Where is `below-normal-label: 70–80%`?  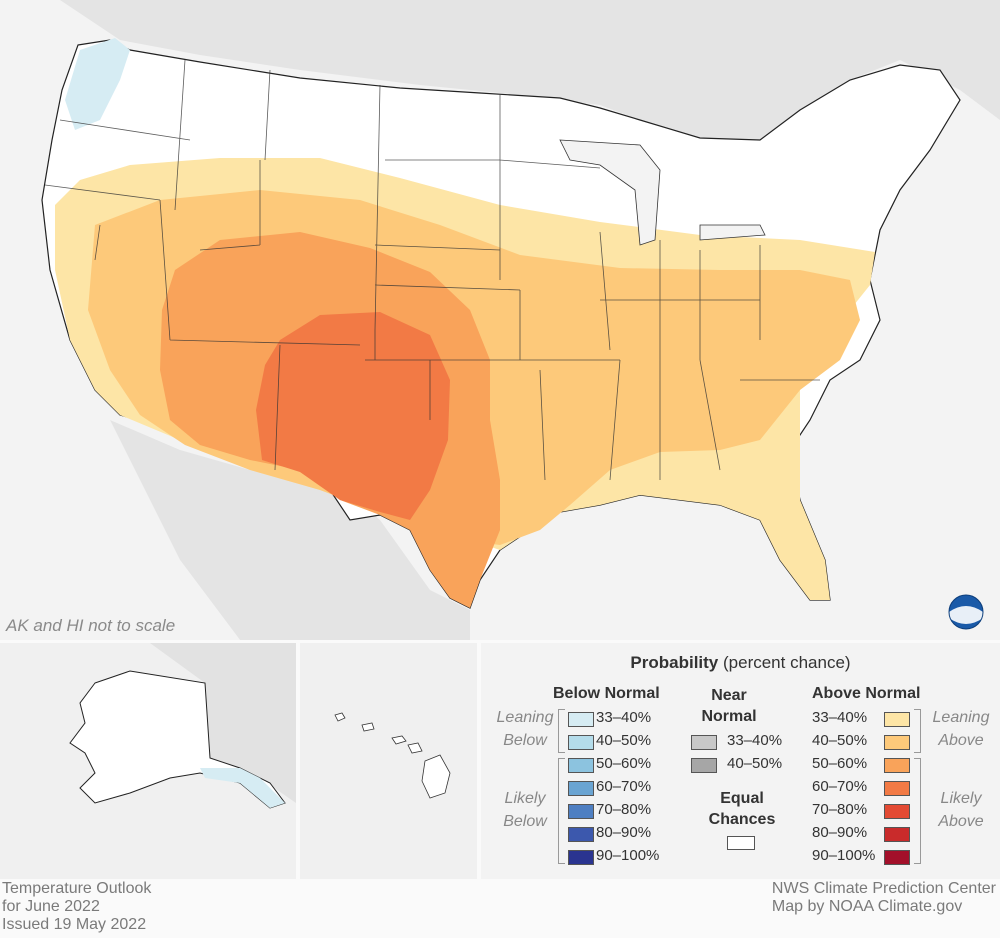 below-normal-label: 70–80% is located at coordinates (624, 809).